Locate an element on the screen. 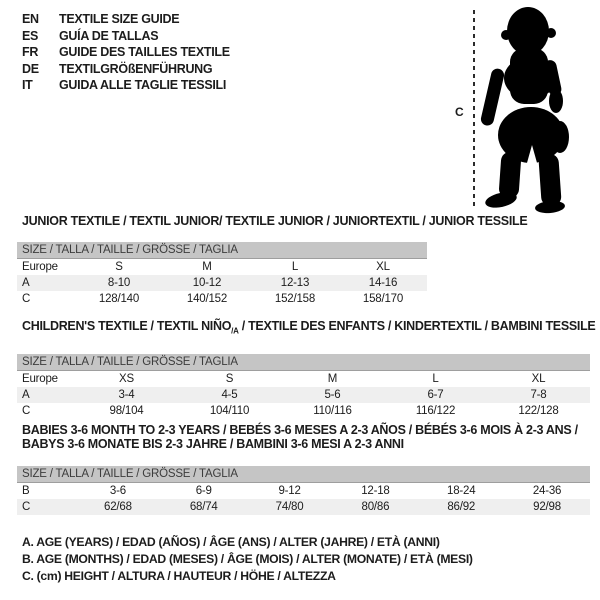 Image resolution: width=600 pixels, height=600 pixels. size-cell: 122/128 is located at coordinates (538, 410).